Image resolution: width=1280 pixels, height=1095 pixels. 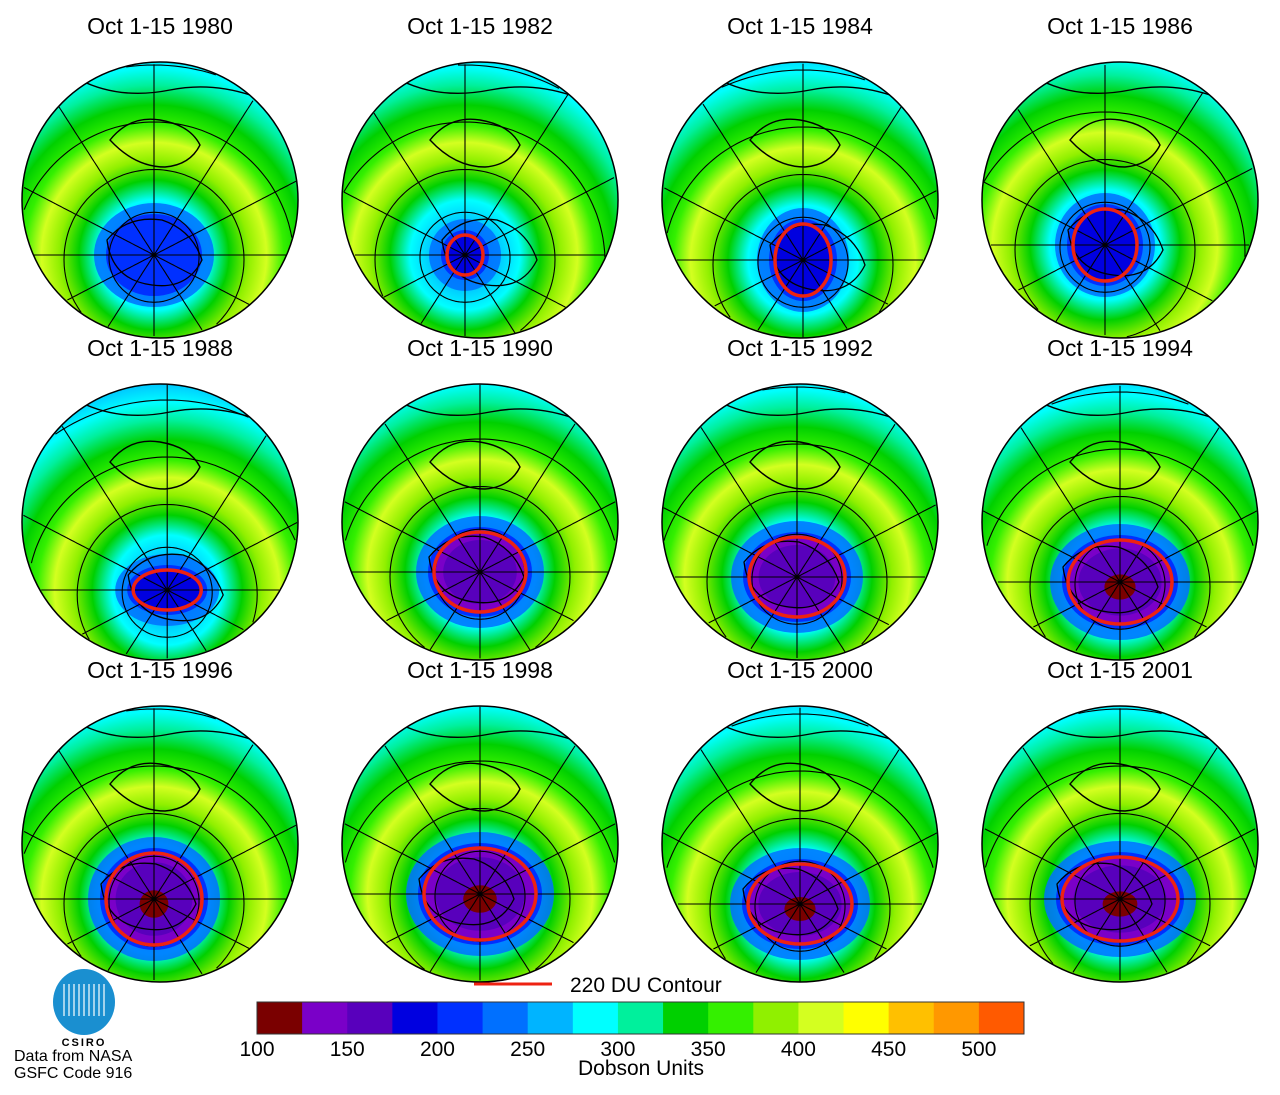 I want to click on csiro-logo-text: CSIRO, so click(x=84, y=1043).